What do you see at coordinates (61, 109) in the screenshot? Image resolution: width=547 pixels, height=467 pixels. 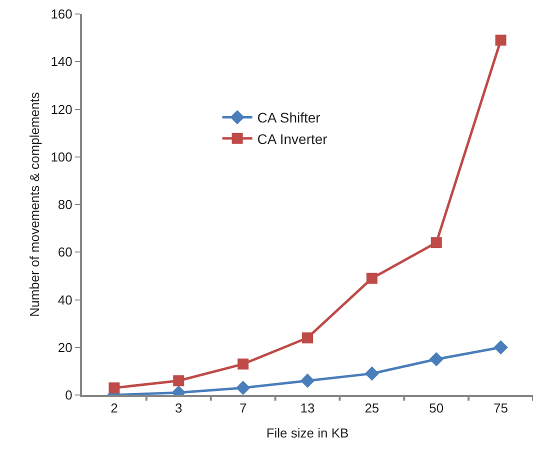 I see `y-tick-label: 120` at bounding box center [61, 109].